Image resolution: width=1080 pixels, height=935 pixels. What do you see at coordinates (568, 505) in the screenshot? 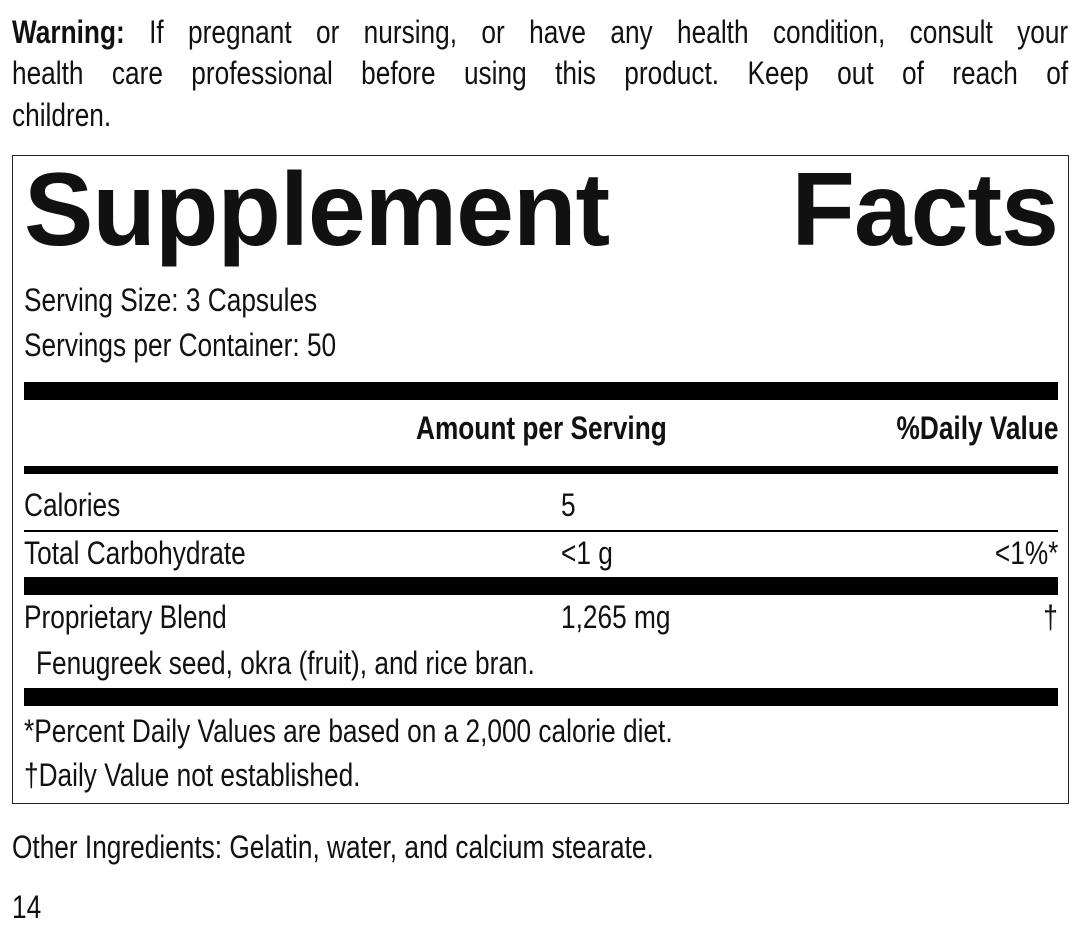
I see `row-amount-calories: 5` at bounding box center [568, 505].